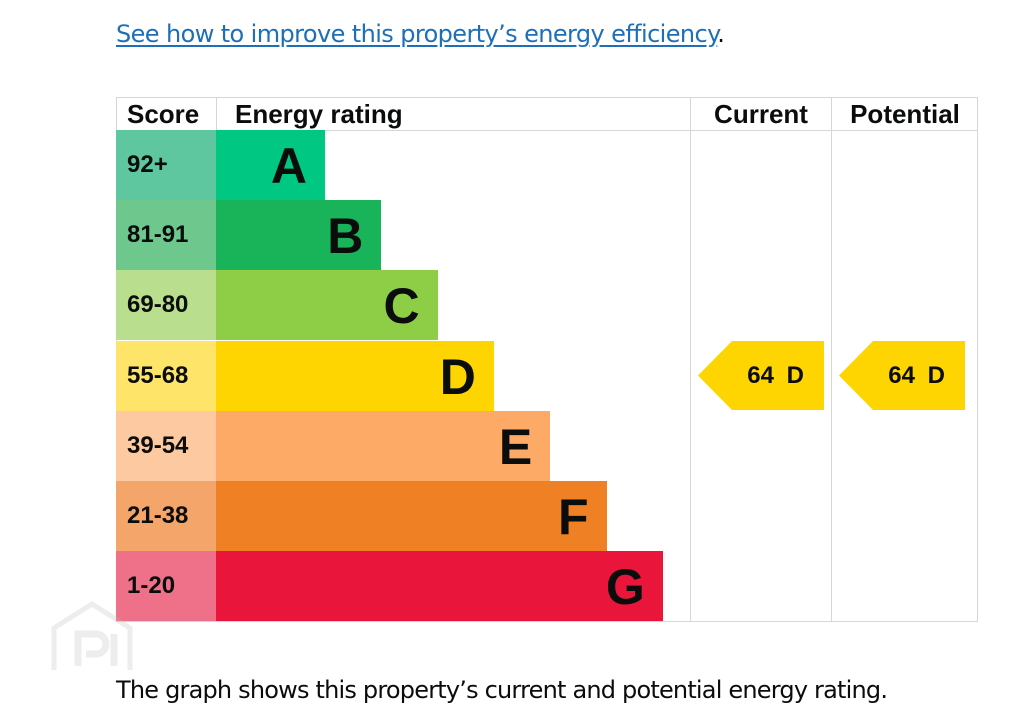 The image size is (1024, 723). I want to click on score-range-b: 81-91, so click(166, 235).